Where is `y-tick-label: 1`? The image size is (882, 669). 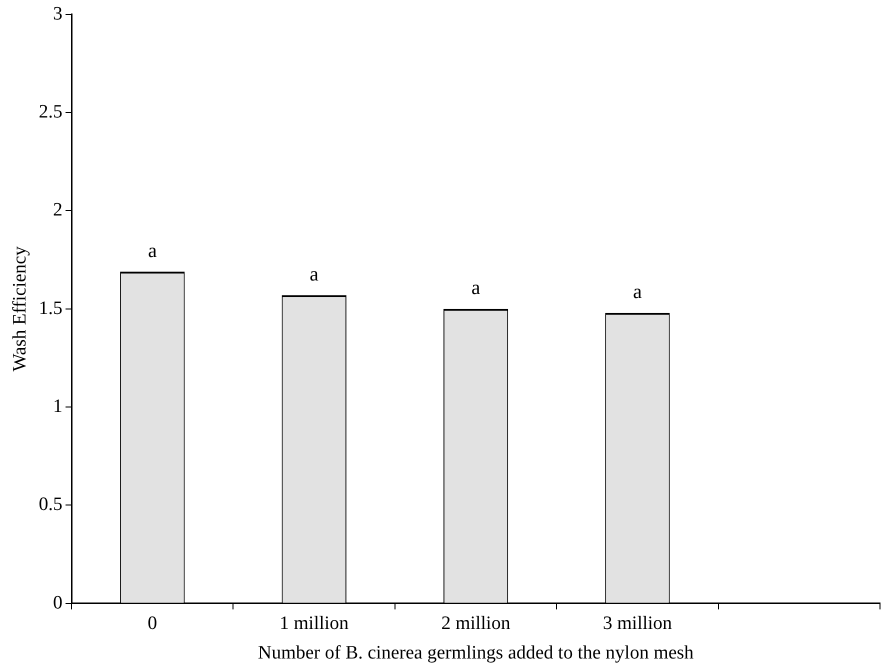
y-tick-label: 1 is located at coordinates (58, 407).